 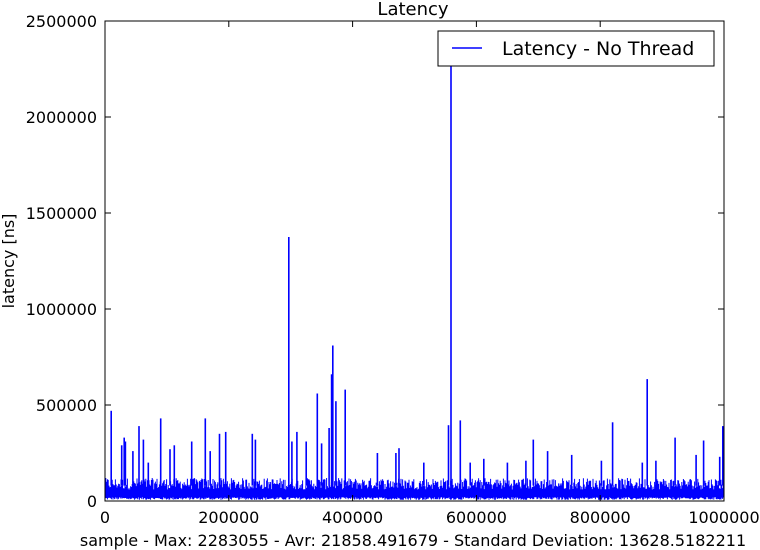 What do you see at coordinates (66, 405) in the screenshot?
I see `y-tick-label: 500000` at bounding box center [66, 405].